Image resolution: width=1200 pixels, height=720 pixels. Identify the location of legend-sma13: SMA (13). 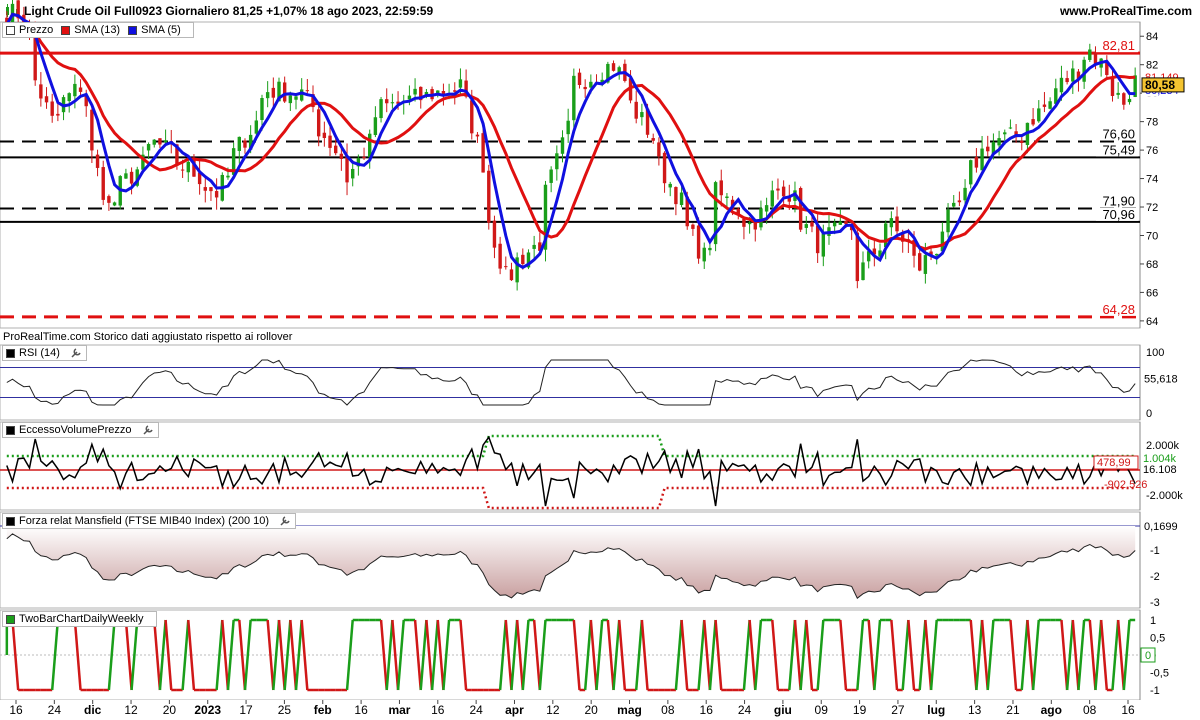
(97, 30).